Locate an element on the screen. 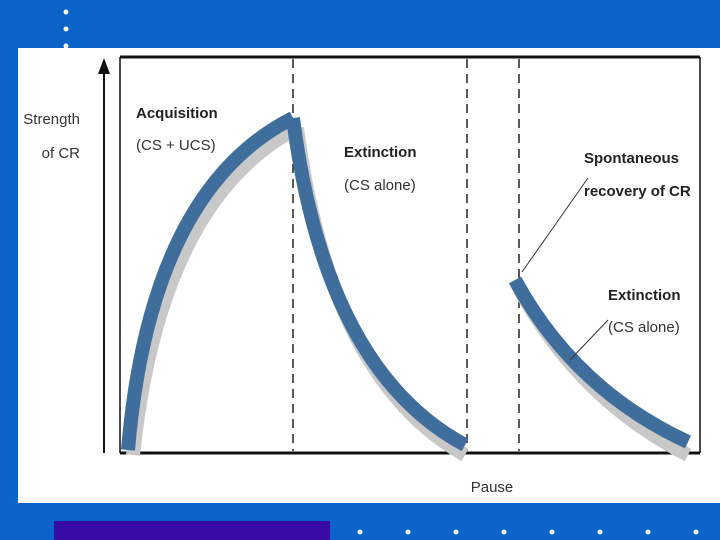  phase-title: Acquisition is located at coordinates (177, 113).